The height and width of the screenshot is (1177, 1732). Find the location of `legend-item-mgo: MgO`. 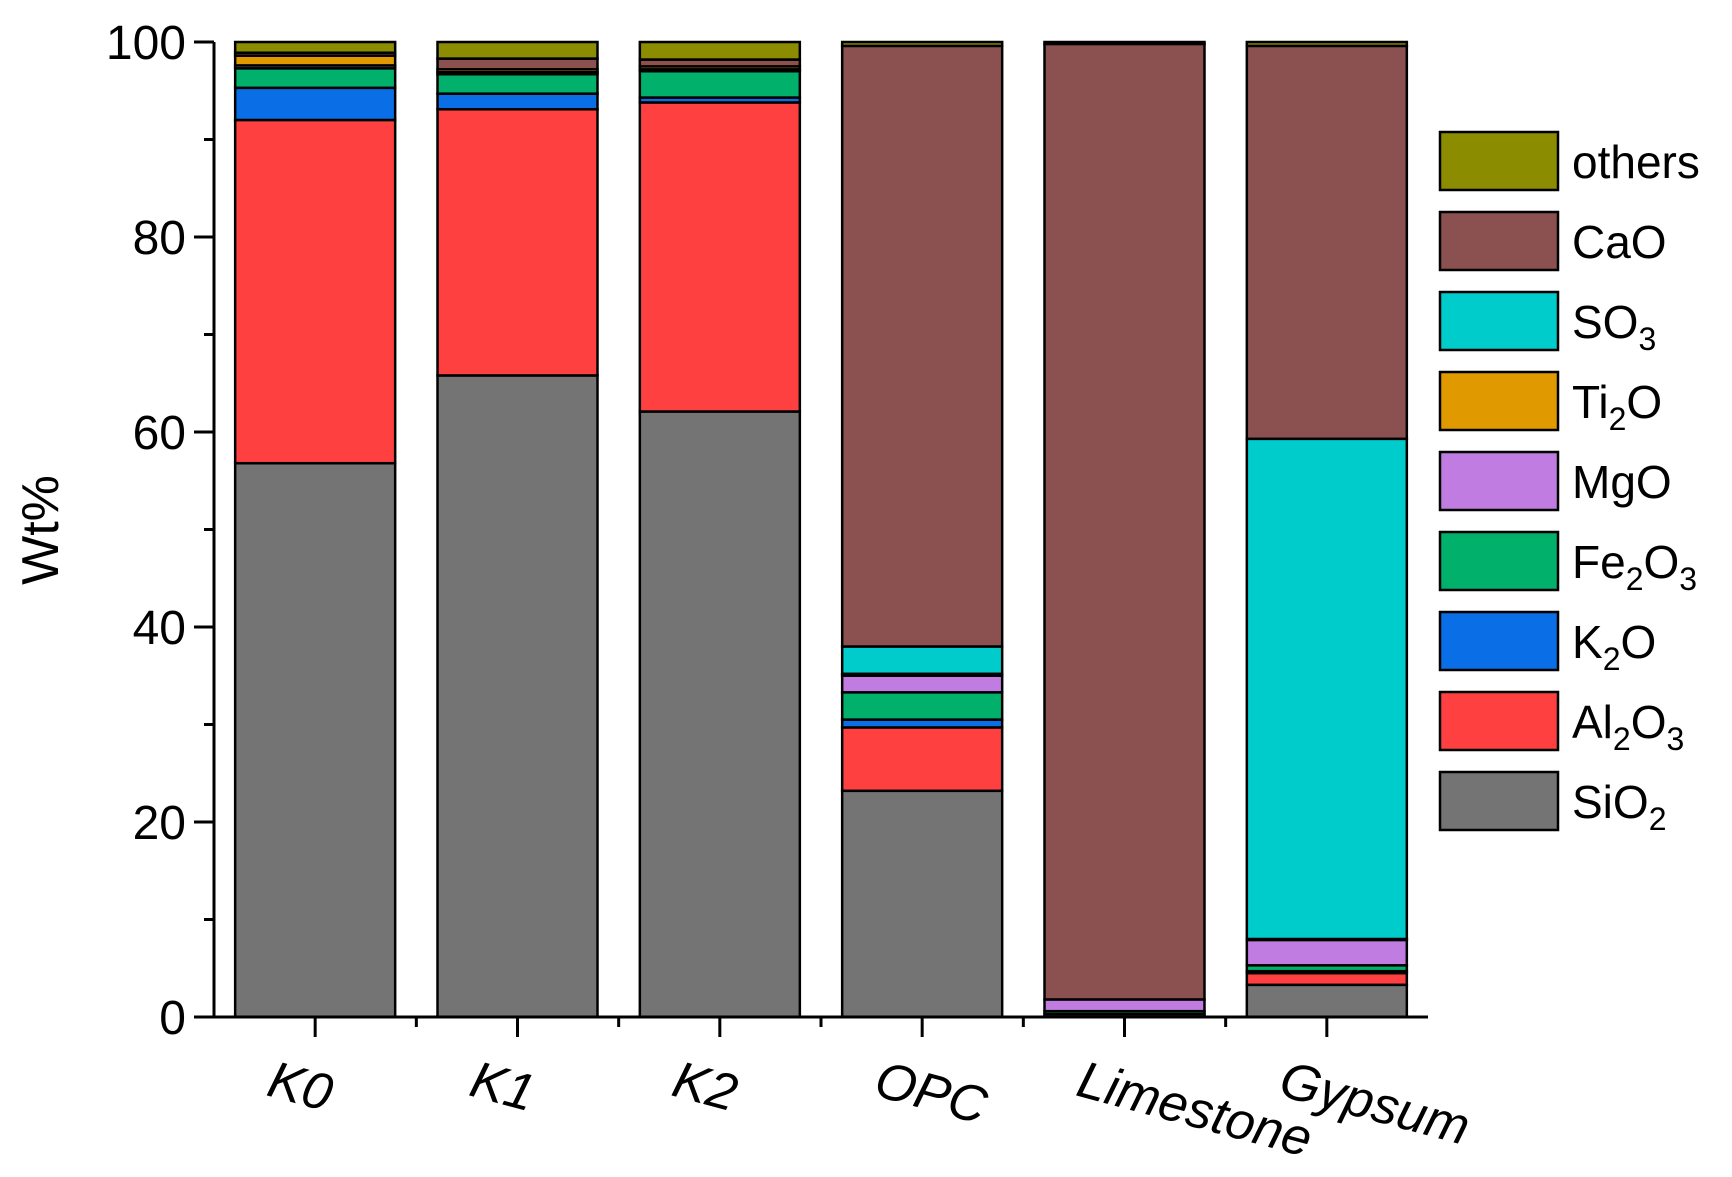

legend-item-mgo: MgO is located at coordinates (1555, 481).